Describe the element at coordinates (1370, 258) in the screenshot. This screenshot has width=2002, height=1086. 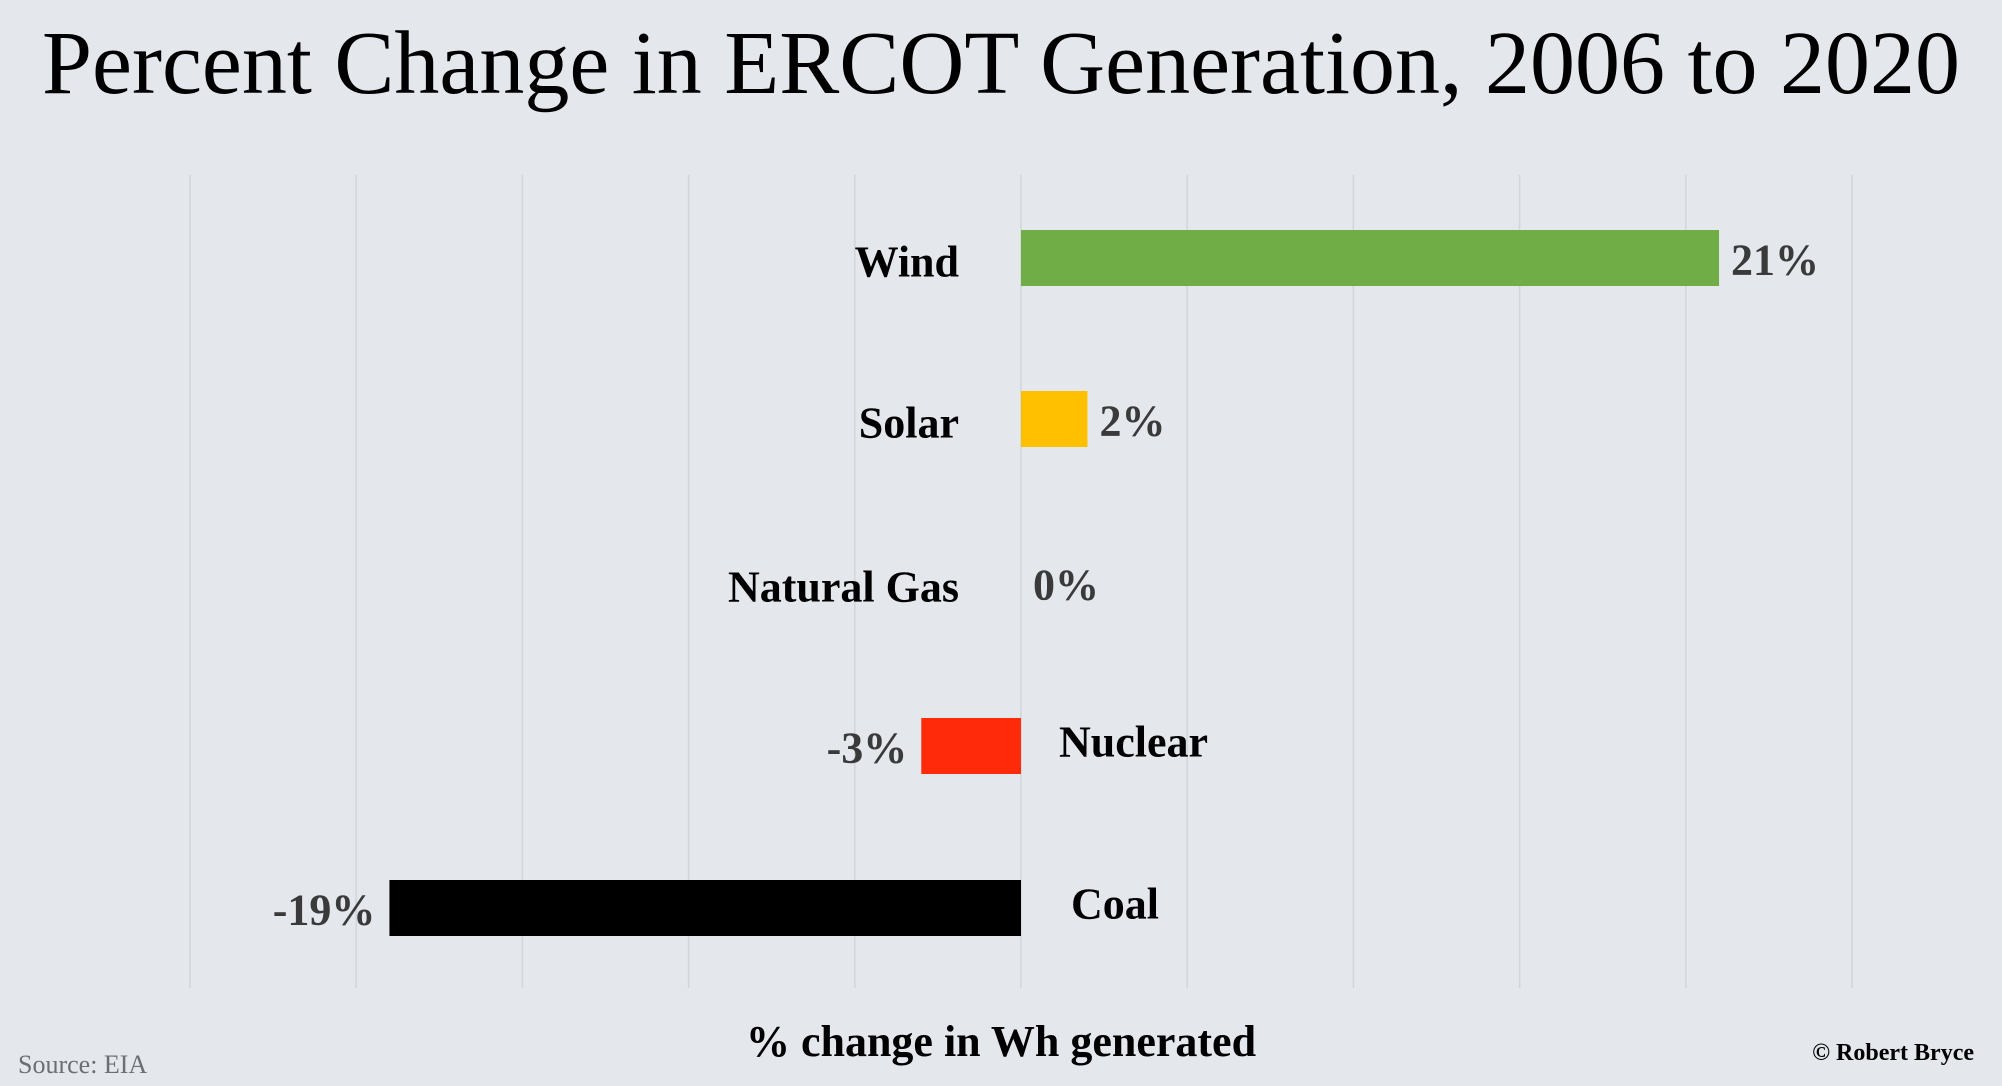
I see `bar-wind` at that location.